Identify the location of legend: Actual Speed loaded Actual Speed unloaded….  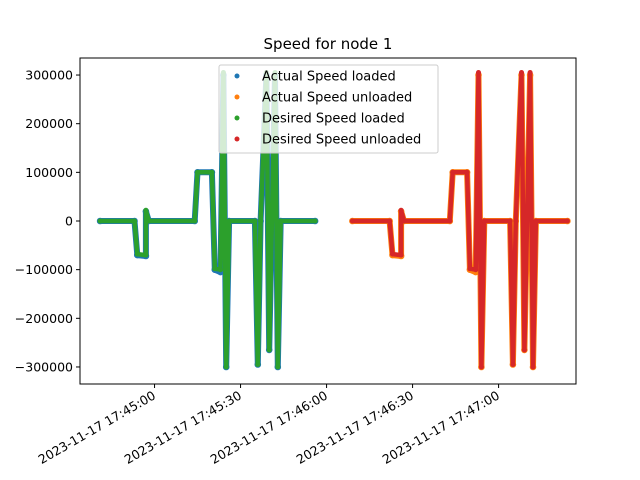
(328, 109).